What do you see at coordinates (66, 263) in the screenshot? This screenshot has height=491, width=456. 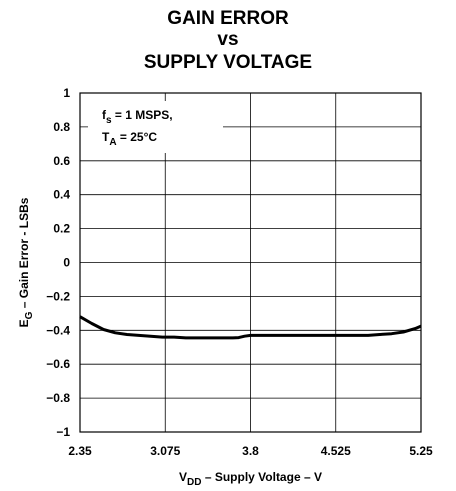 I see `y-tick-label: 0` at bounding box center [66, 263].